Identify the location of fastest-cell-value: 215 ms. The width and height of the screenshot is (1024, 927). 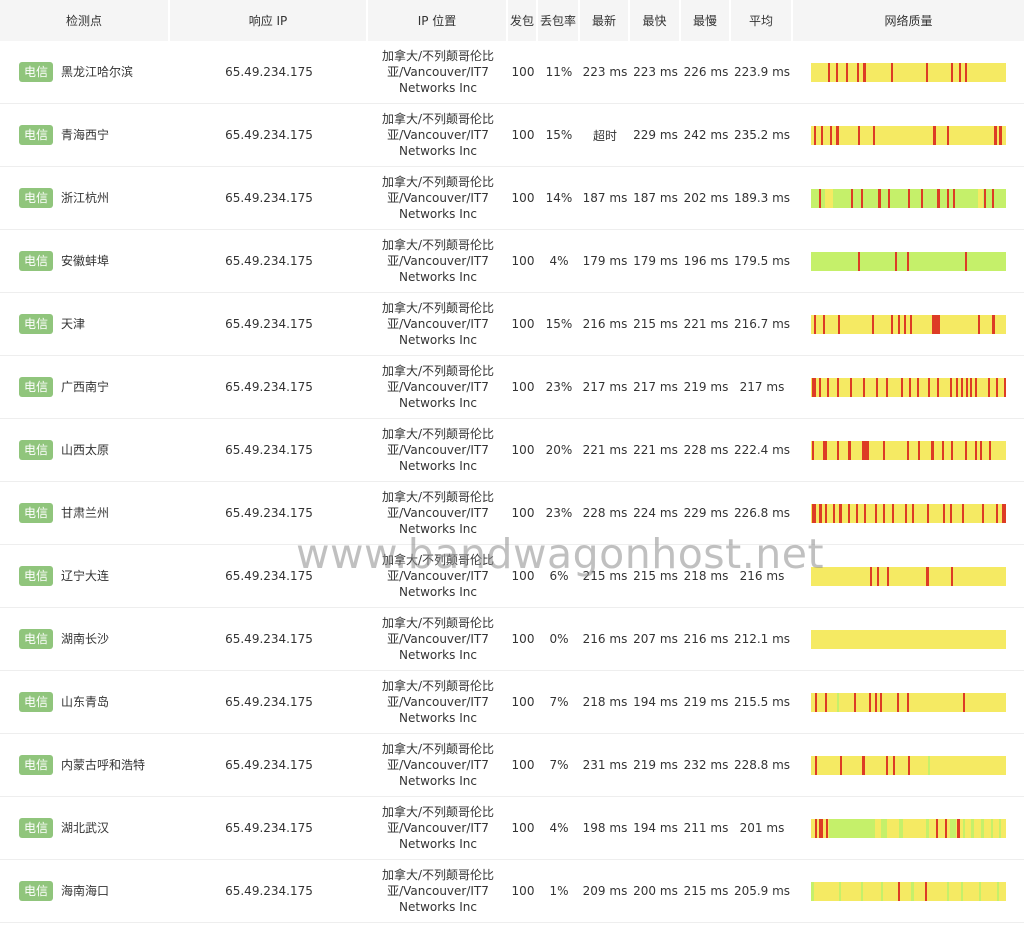
(655, 576).